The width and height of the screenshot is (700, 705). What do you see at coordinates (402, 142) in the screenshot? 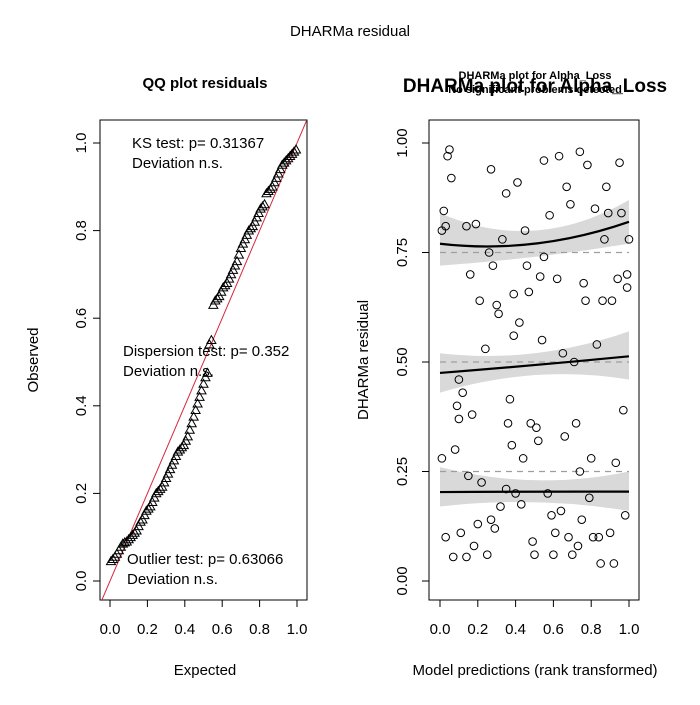
I see `residual-y-tick-label: 1.00` at bounding box center [402, 142].